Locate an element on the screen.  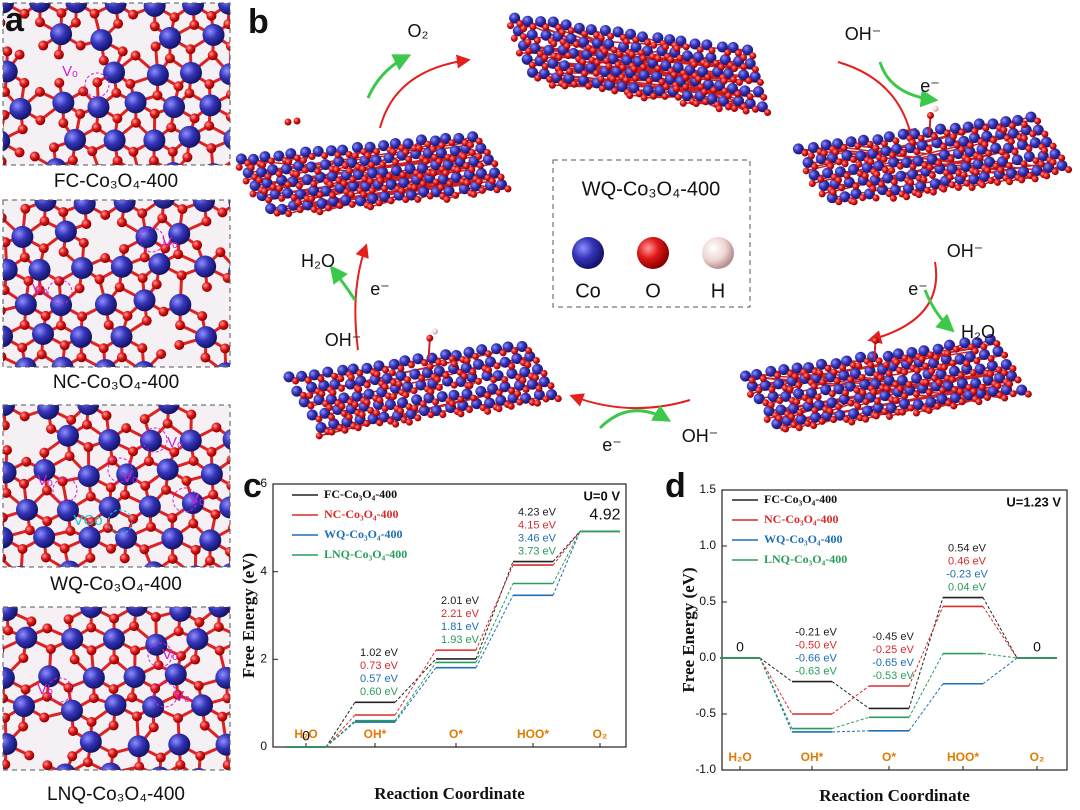
value-label: 0.73 eV is located at coordinates (379, 666).